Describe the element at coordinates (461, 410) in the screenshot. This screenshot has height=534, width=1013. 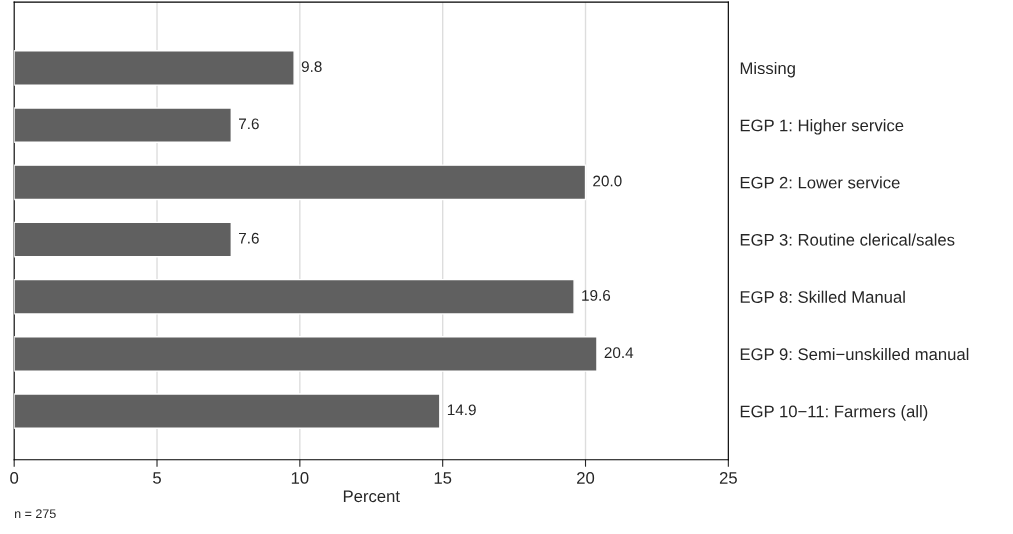
I see `data-label: 14.9` at that location.